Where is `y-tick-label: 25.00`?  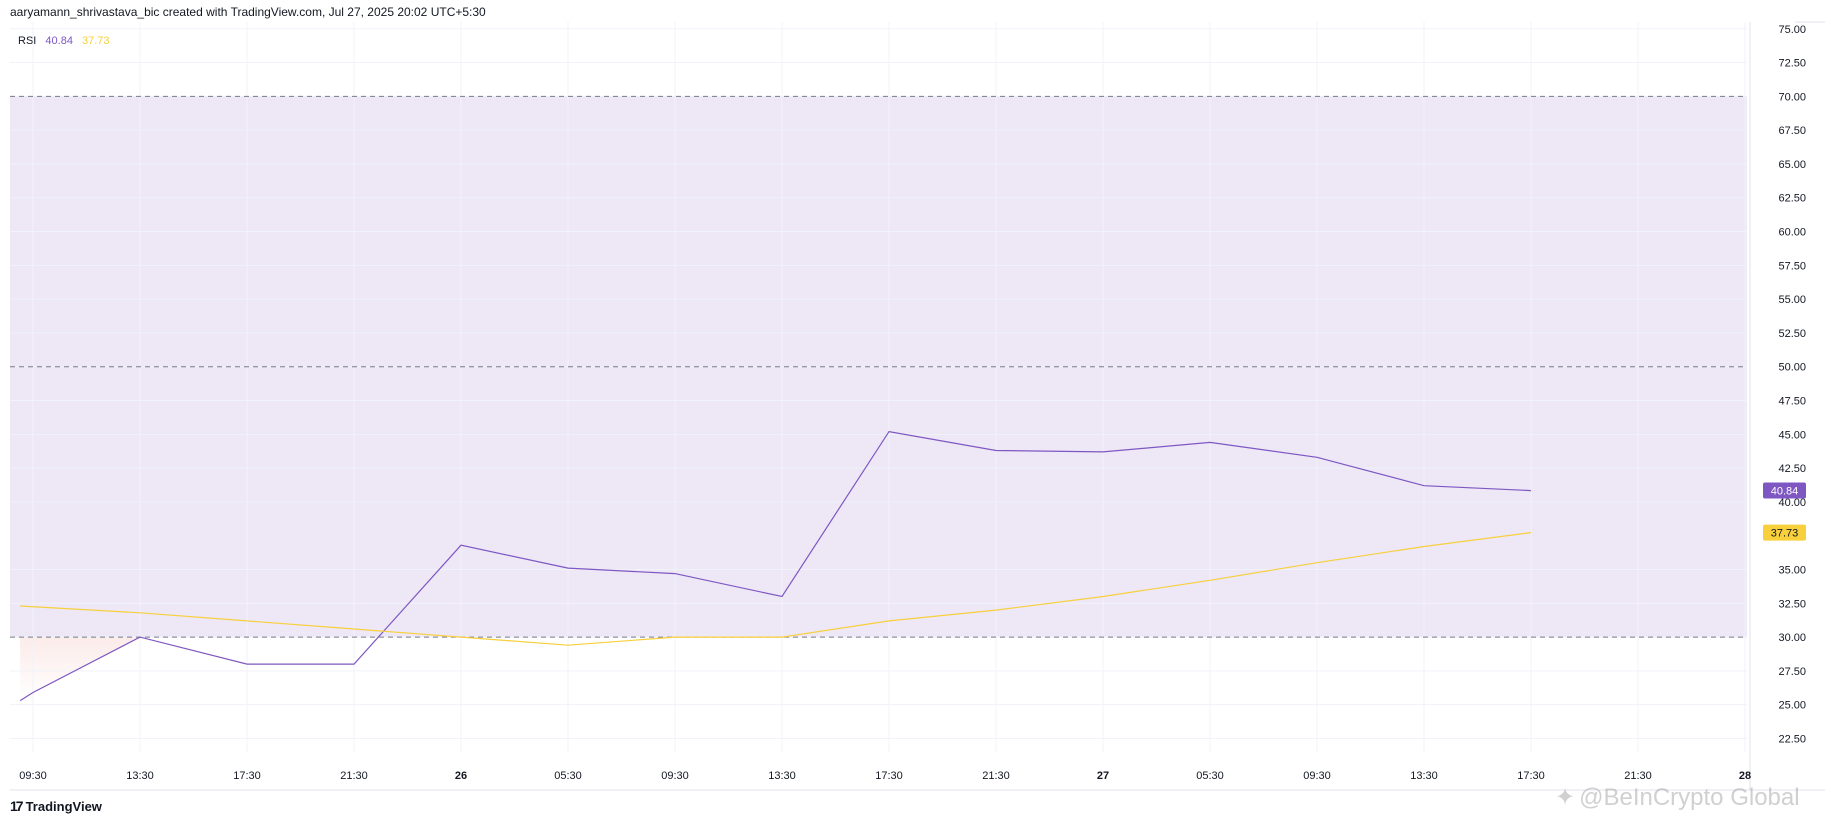 y-tick-label: 25.00 is located at coordinates (1792, 706).